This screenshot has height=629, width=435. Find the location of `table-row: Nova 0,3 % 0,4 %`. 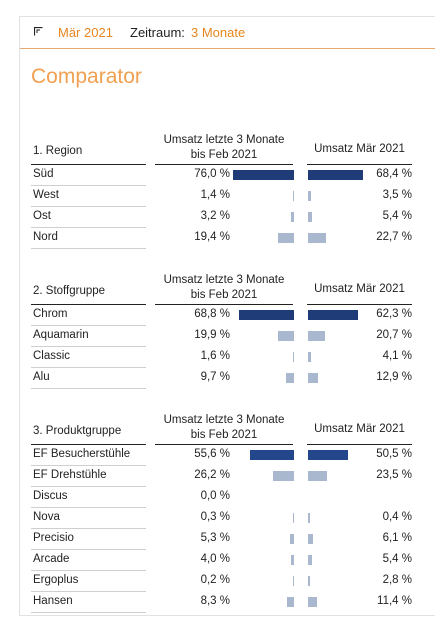

table-row: Nova 0,3 % 0,4 % is located at coordinates (221, 518).